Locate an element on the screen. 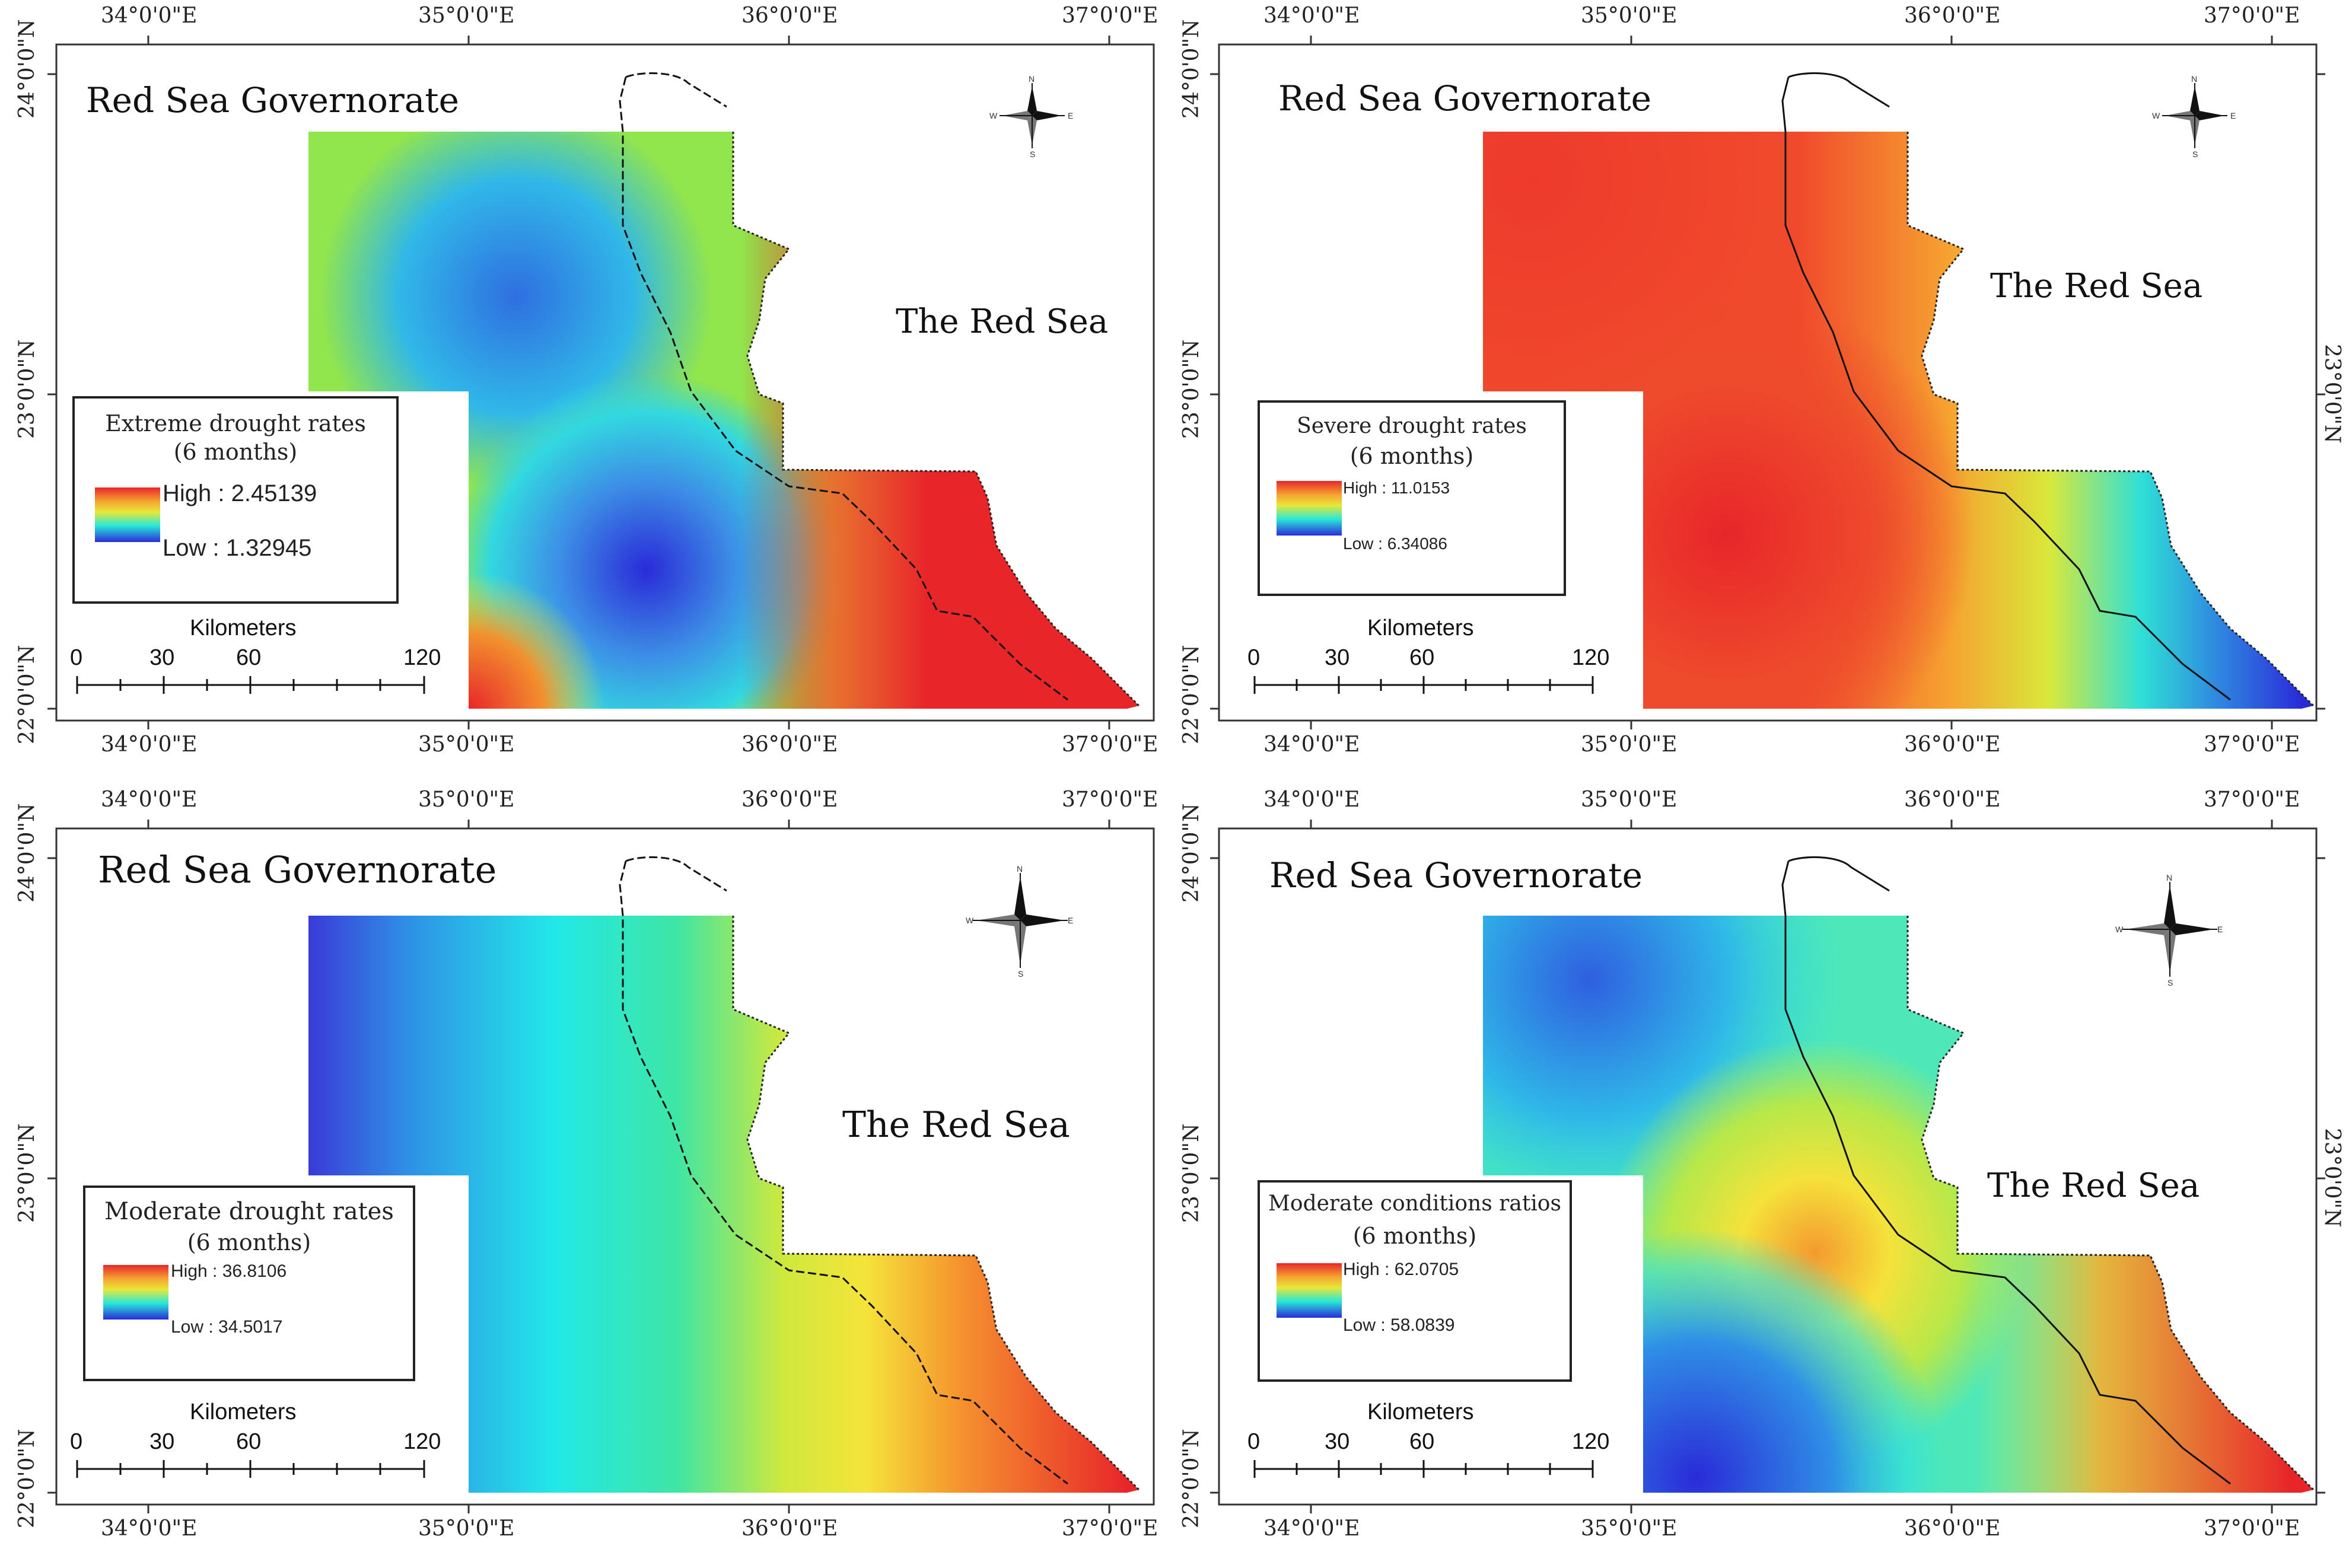 The width and height of the screenshot is (2349, 1568). legend-title: Moderate drought rates is located at coordinates (249, 1211).